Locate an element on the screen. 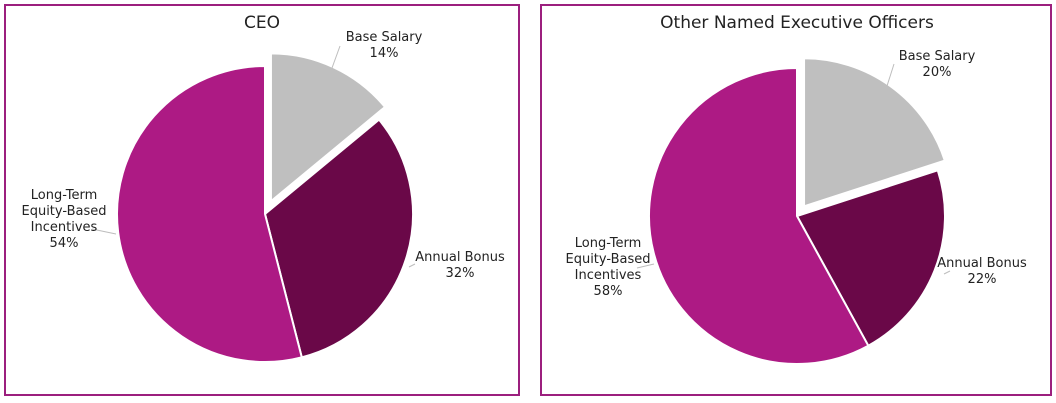 This screenshot has height=403, width=1056. slice-label-annual-bonus: Annual Bonus 22% is located at coordinates (982, 271).